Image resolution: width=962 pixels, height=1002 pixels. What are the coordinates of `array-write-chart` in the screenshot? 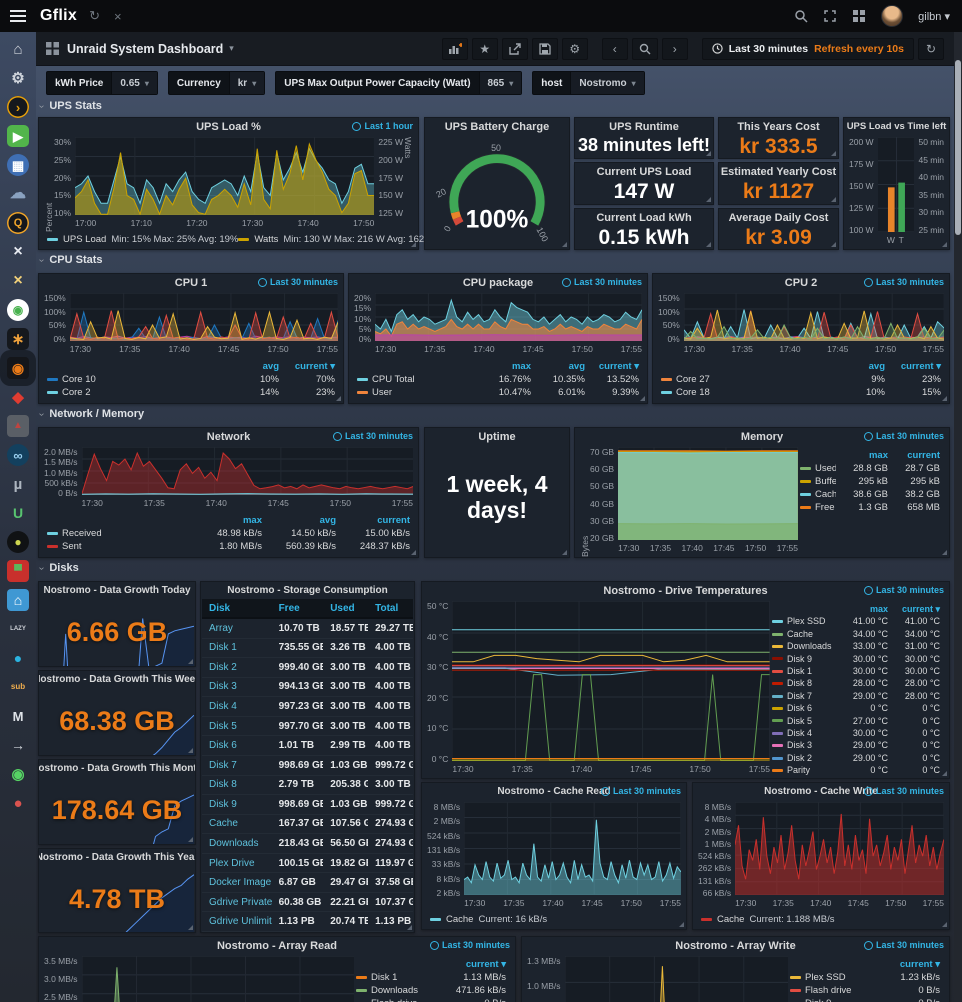 It's located at (676, 979).